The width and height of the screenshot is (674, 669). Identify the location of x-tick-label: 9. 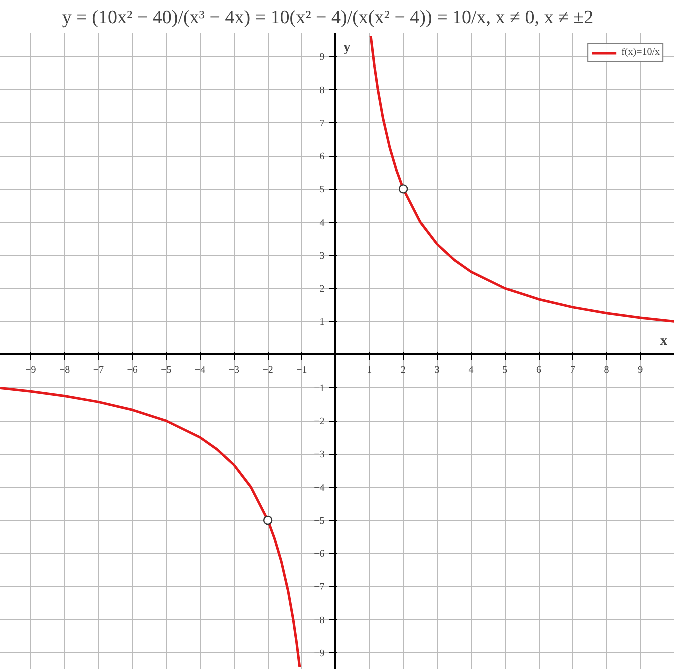
(641, 370).